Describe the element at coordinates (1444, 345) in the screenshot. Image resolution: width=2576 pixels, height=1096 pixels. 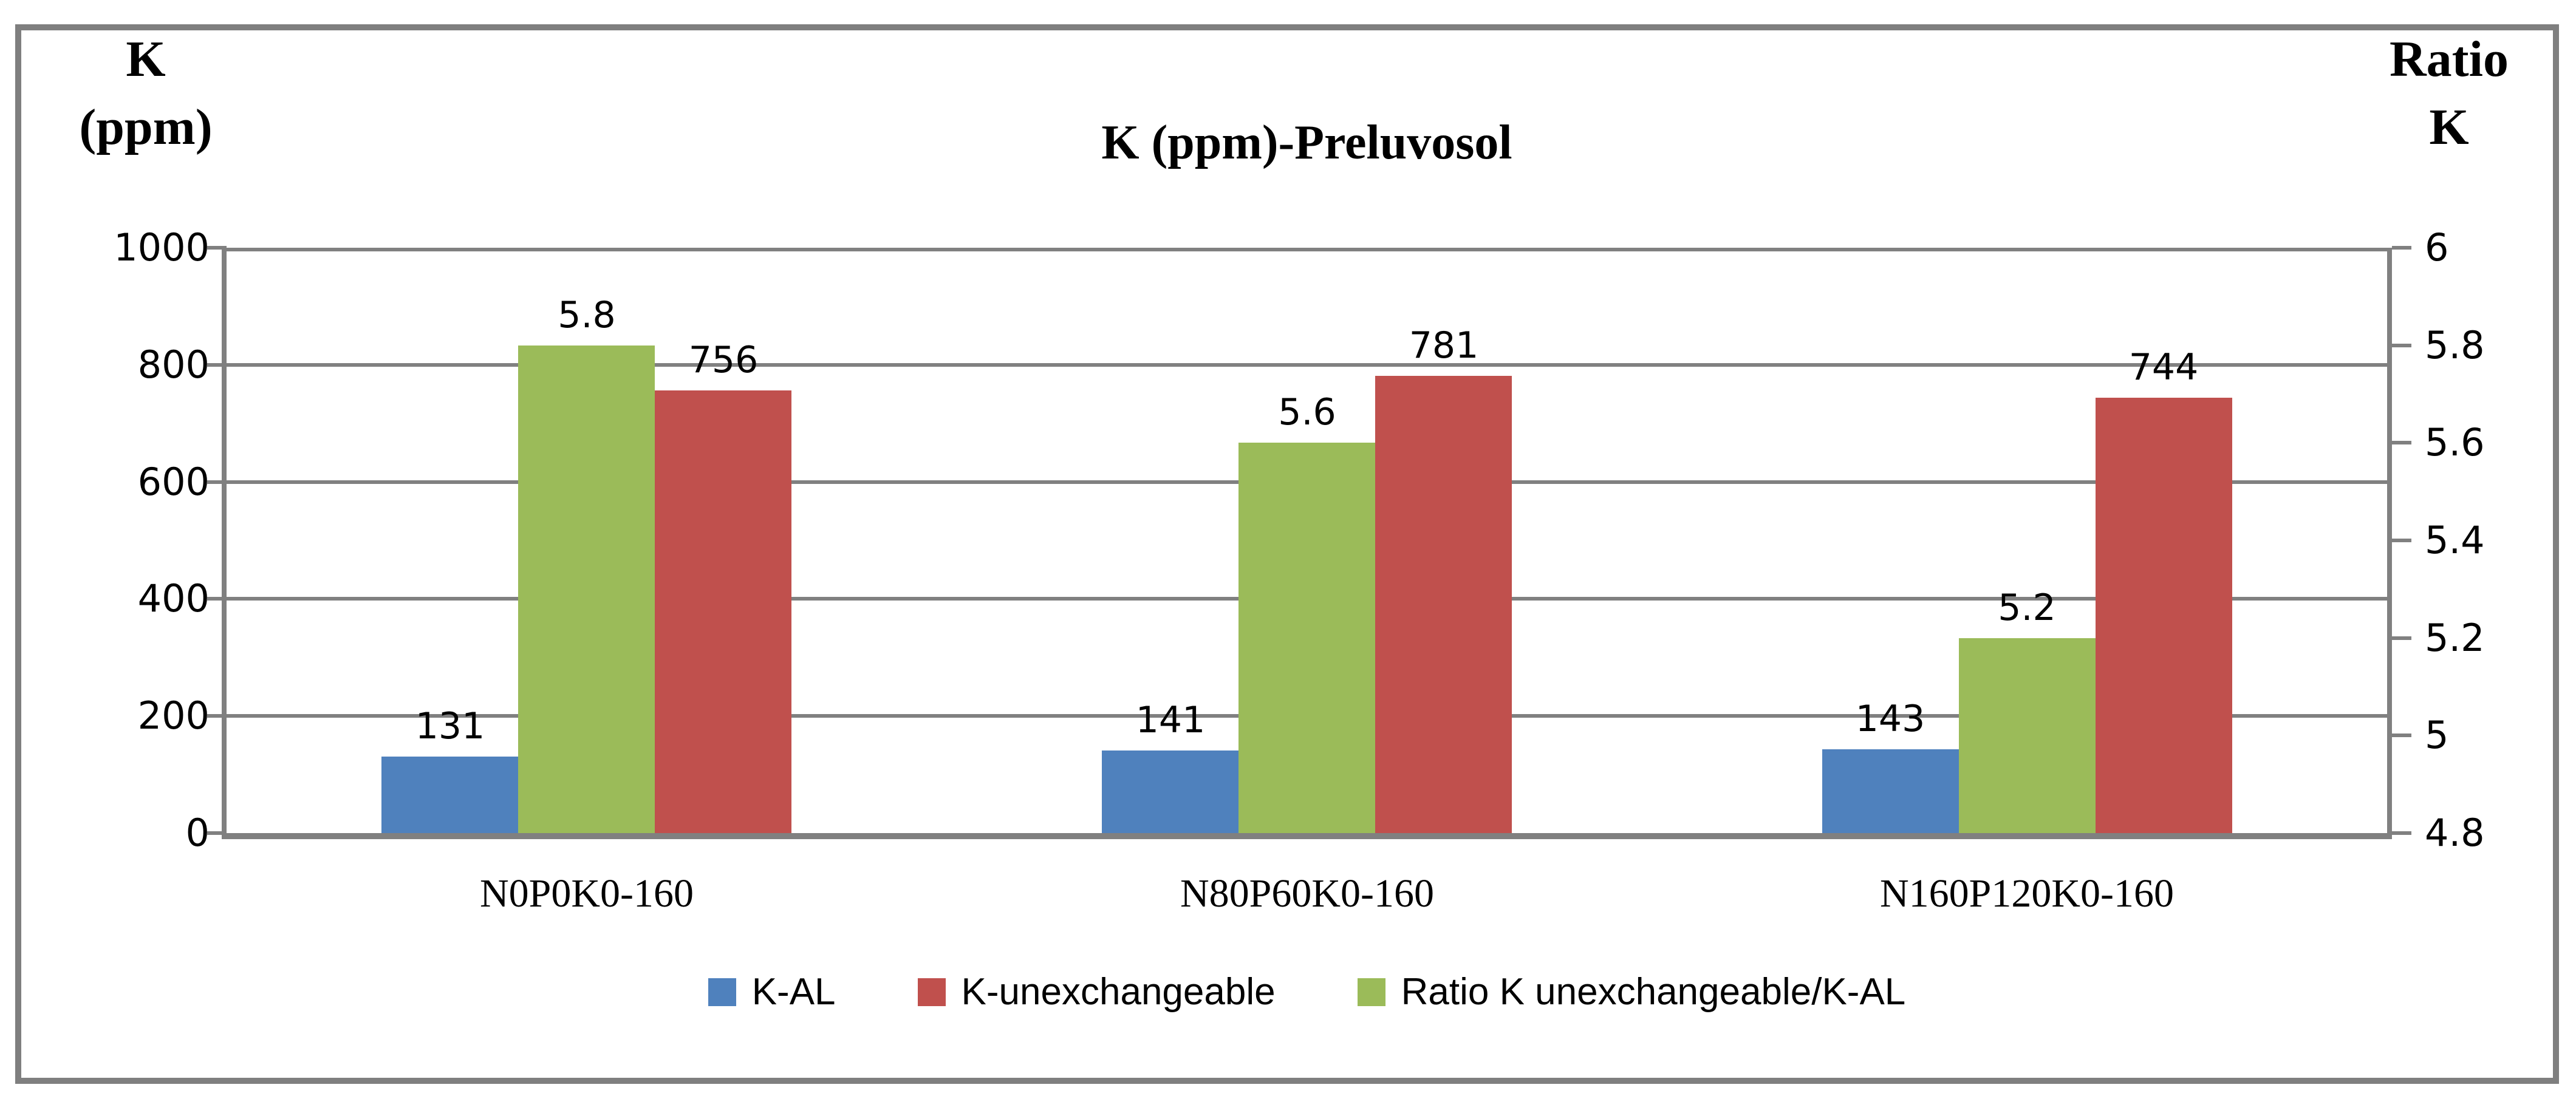
I see `data-label-k-unexchangeable: 781` at that location.